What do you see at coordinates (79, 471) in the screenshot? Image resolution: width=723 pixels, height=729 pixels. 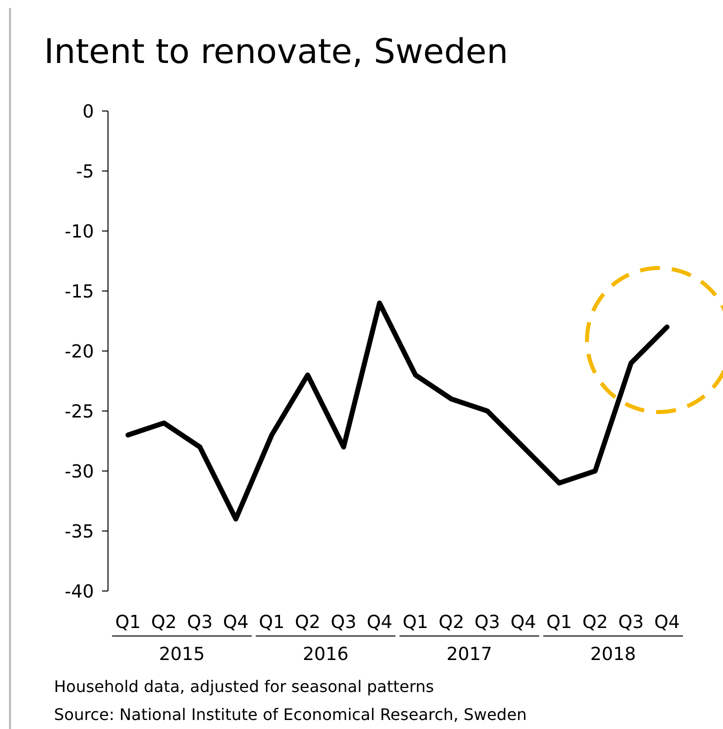 I see `y-tick-label: -30` at bounding box center [79, 471].